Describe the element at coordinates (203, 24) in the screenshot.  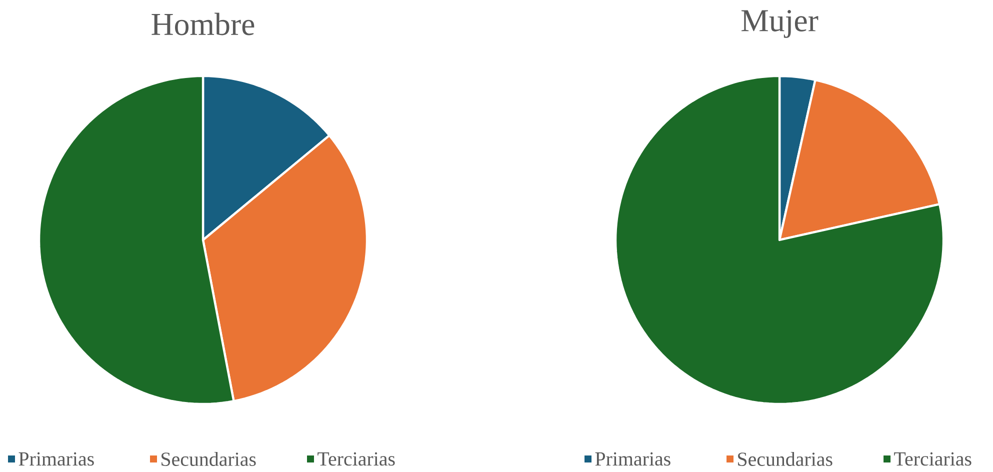
I see `chart-title: Hombre` at that location.